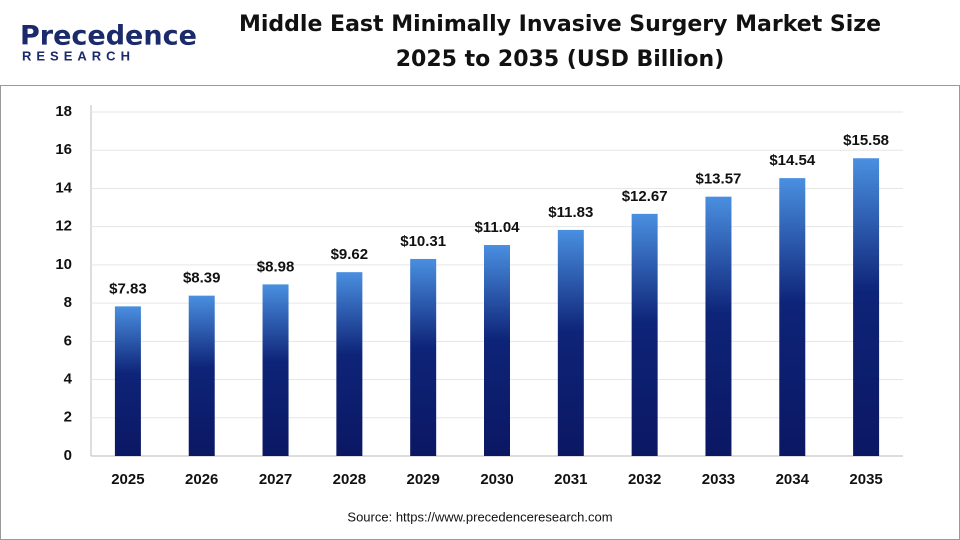 The image size is (960, 540). Describe the element at coordinates (68, 455) in the screenshot. I see `y-tick-label: 0` at that location.